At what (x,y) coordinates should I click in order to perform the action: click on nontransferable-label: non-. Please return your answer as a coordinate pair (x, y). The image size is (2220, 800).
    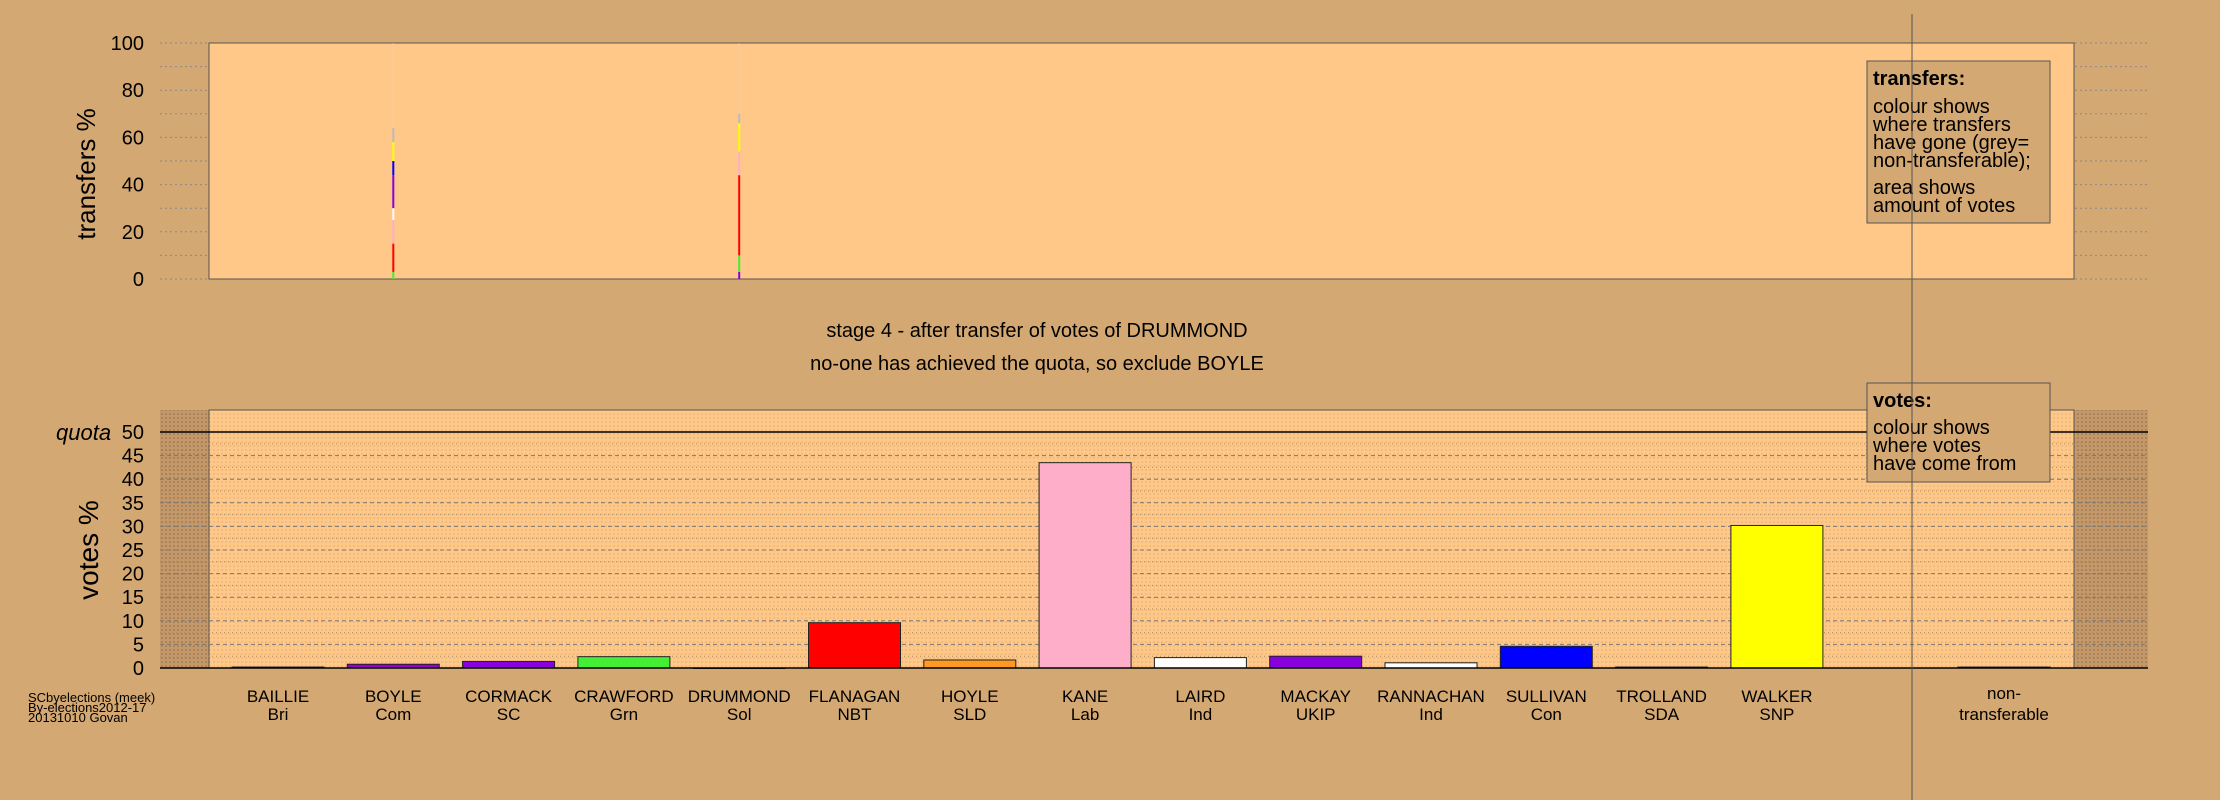
    Looking at the image, I should click on (2004, 693).